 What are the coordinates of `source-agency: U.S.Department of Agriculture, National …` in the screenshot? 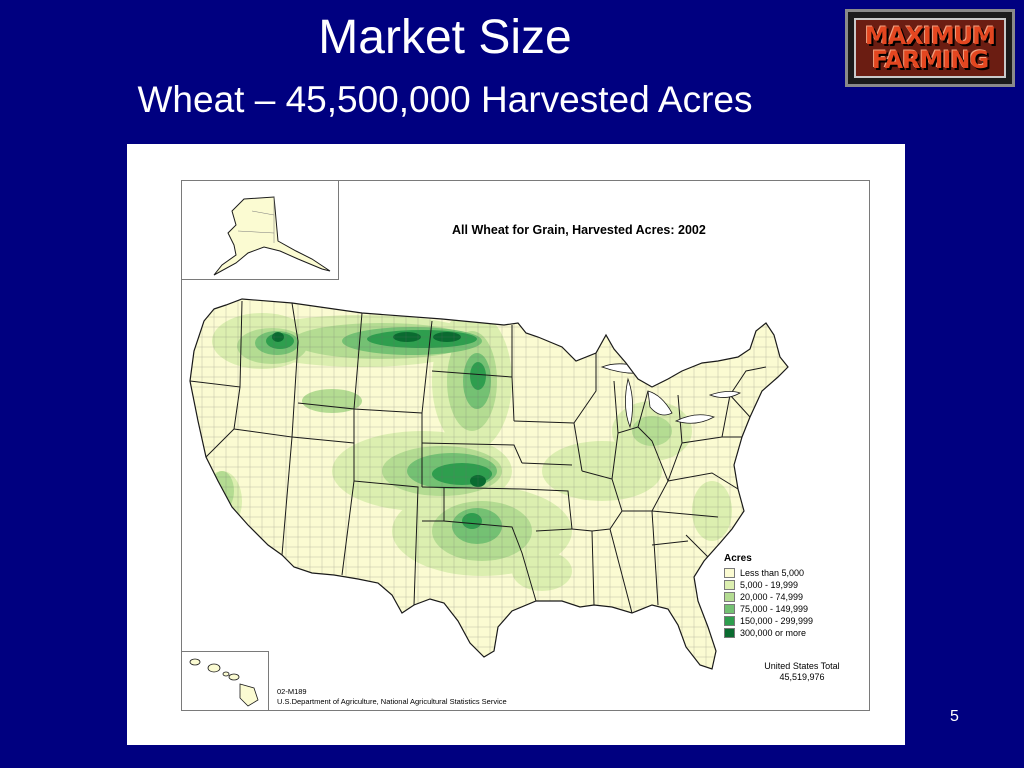 It's located at (392, 701).